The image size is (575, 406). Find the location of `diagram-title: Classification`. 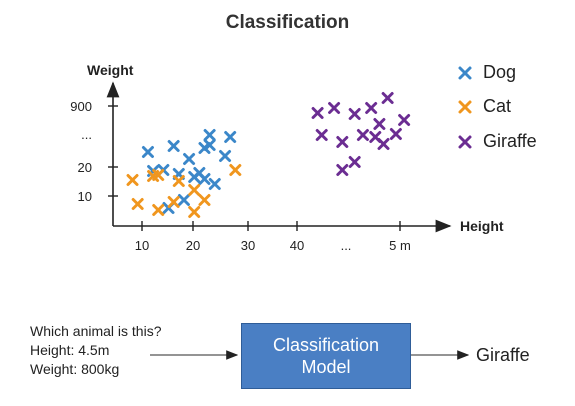

diagram-title: Classification is located at coordinates (287, 22).